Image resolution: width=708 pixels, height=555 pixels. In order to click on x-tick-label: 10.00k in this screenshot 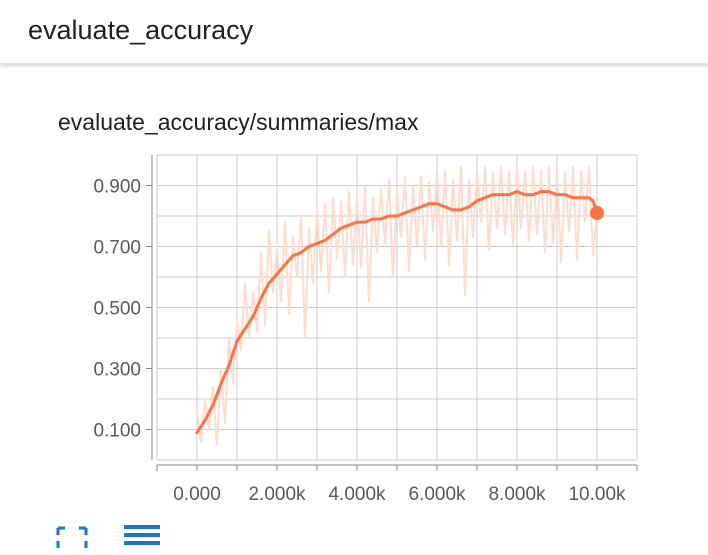, I will do `click(597, 494)`.